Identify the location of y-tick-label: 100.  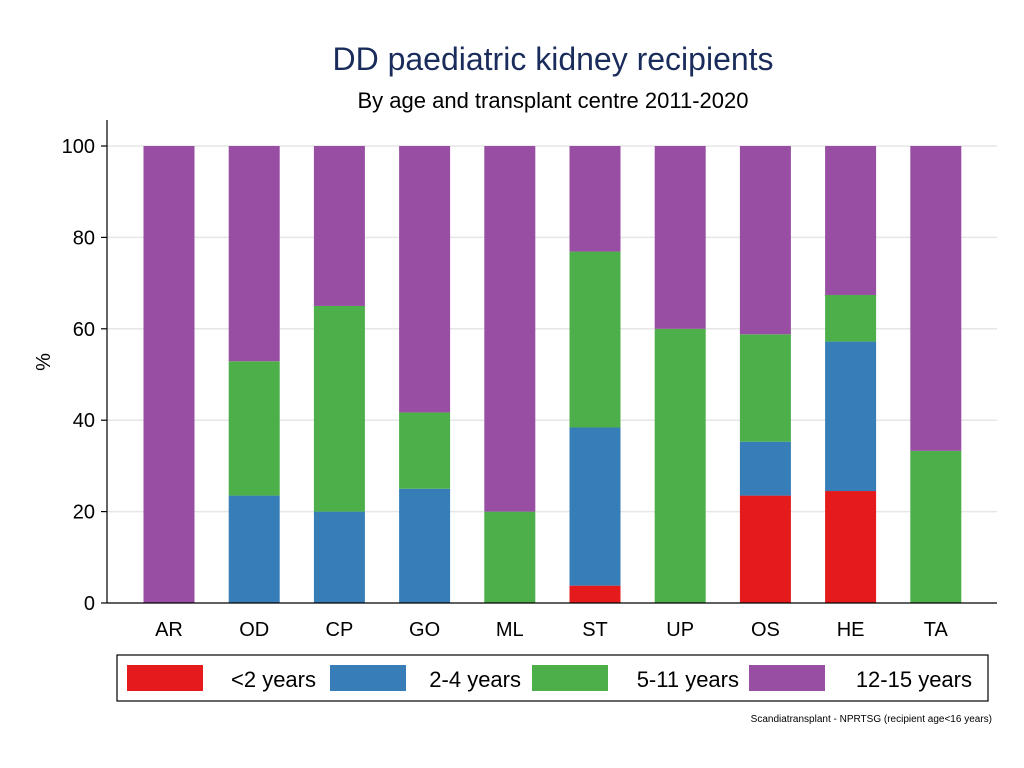
(78, 147).